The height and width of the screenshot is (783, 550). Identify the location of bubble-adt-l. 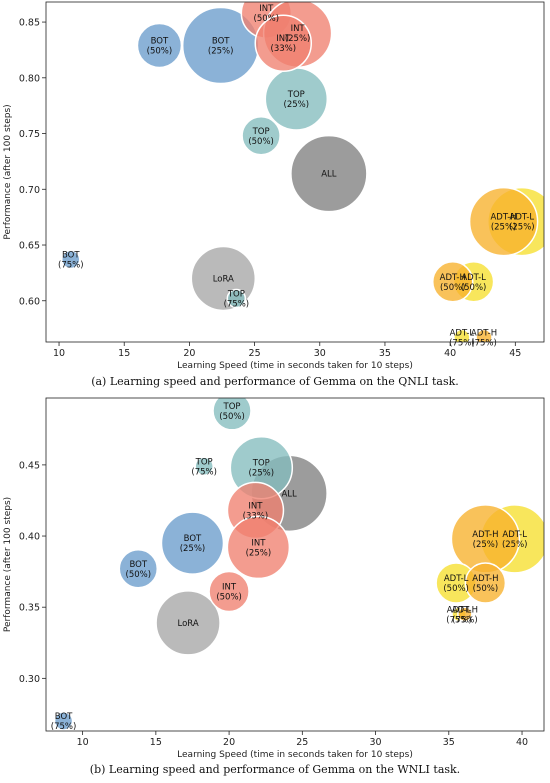
(462, 335).